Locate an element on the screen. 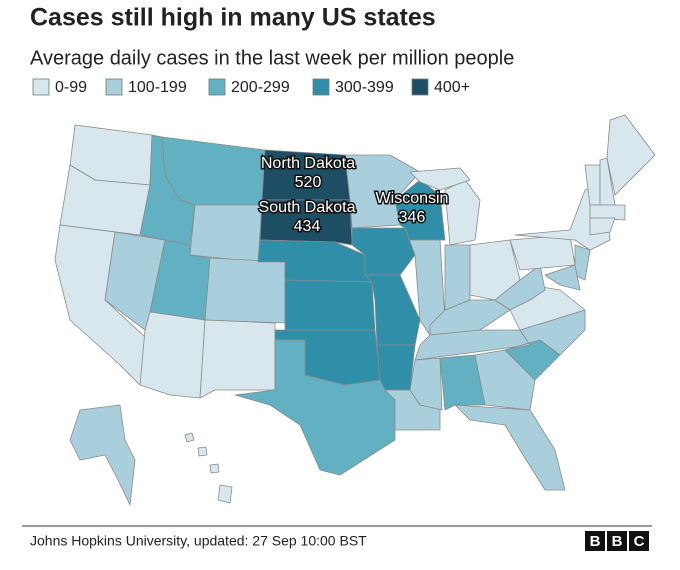  state-value: 520 is located at coordinates (308, 182).